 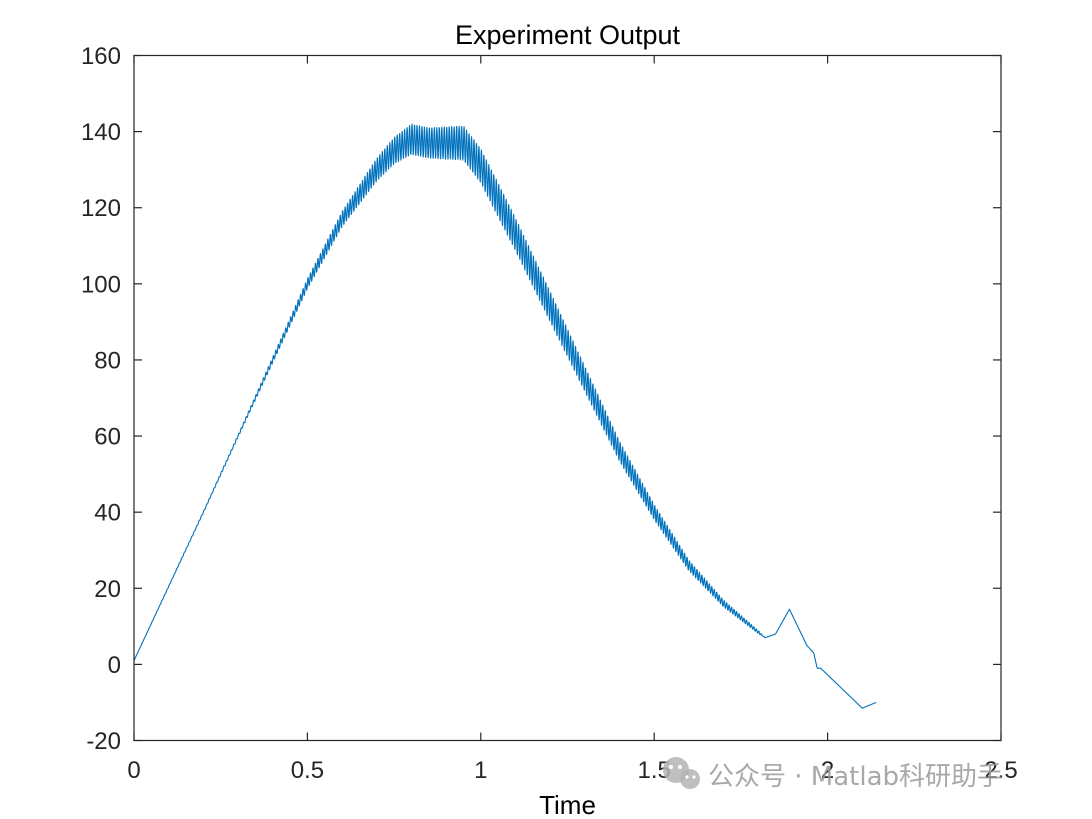 What do you see at coordinates (103, 741) in the screenshot?
I see `y-tick-label: -20` at bounding box center [103, 741].